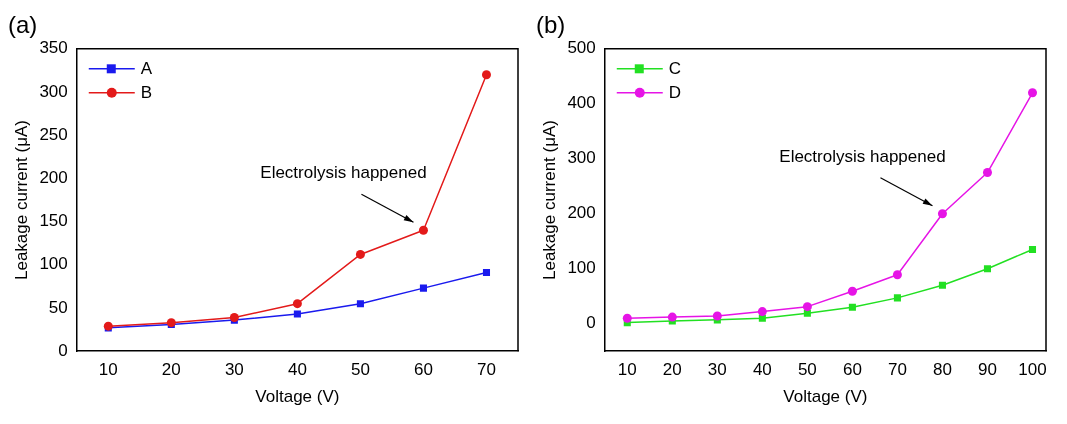  What do you see at coordinates (146, 93) in the screenshot?
I see `legend-label: B` at bounding box center [146, 93].